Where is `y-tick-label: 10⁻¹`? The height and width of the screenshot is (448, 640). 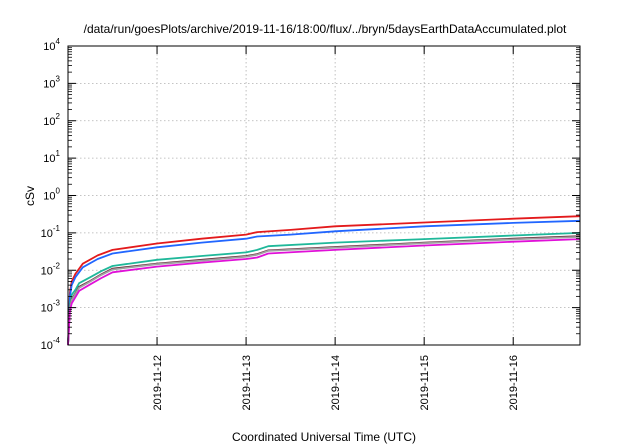 y-tick-label: 10⁻¹ is located at coordinates (51, 232).